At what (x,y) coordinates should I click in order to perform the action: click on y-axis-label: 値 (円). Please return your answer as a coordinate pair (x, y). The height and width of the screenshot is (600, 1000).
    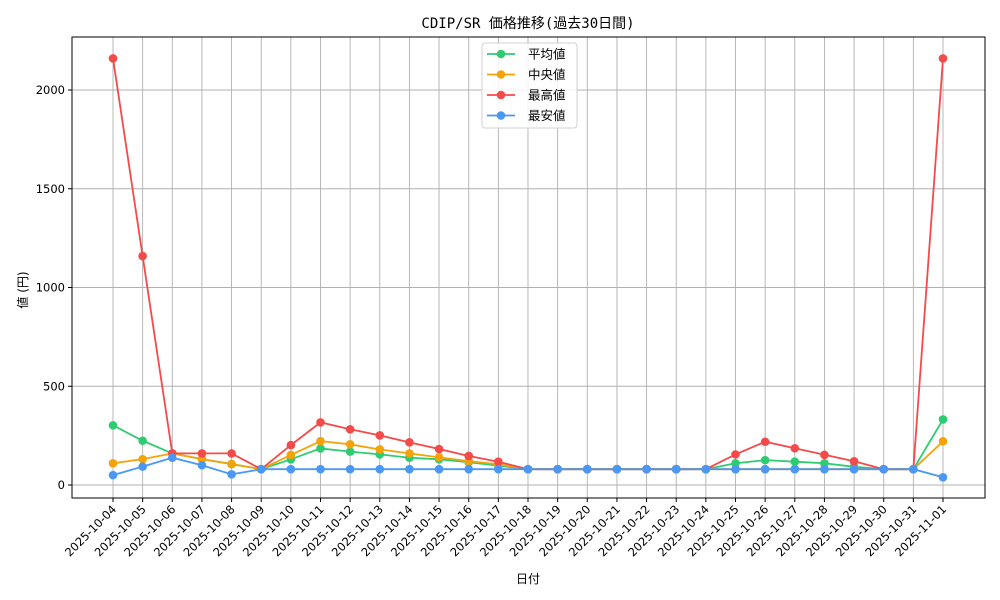
    Looking at the image, I should click on (22, 289).